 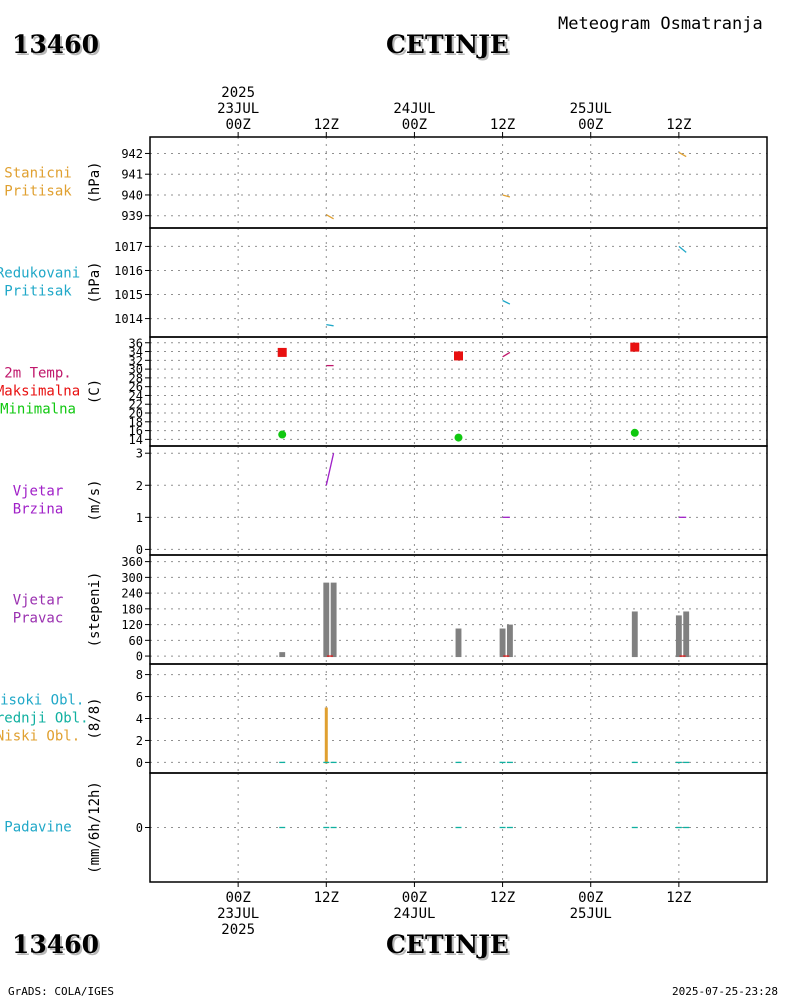 I want to click on panel-label: 2m Temp., so click(x=37, y=374).